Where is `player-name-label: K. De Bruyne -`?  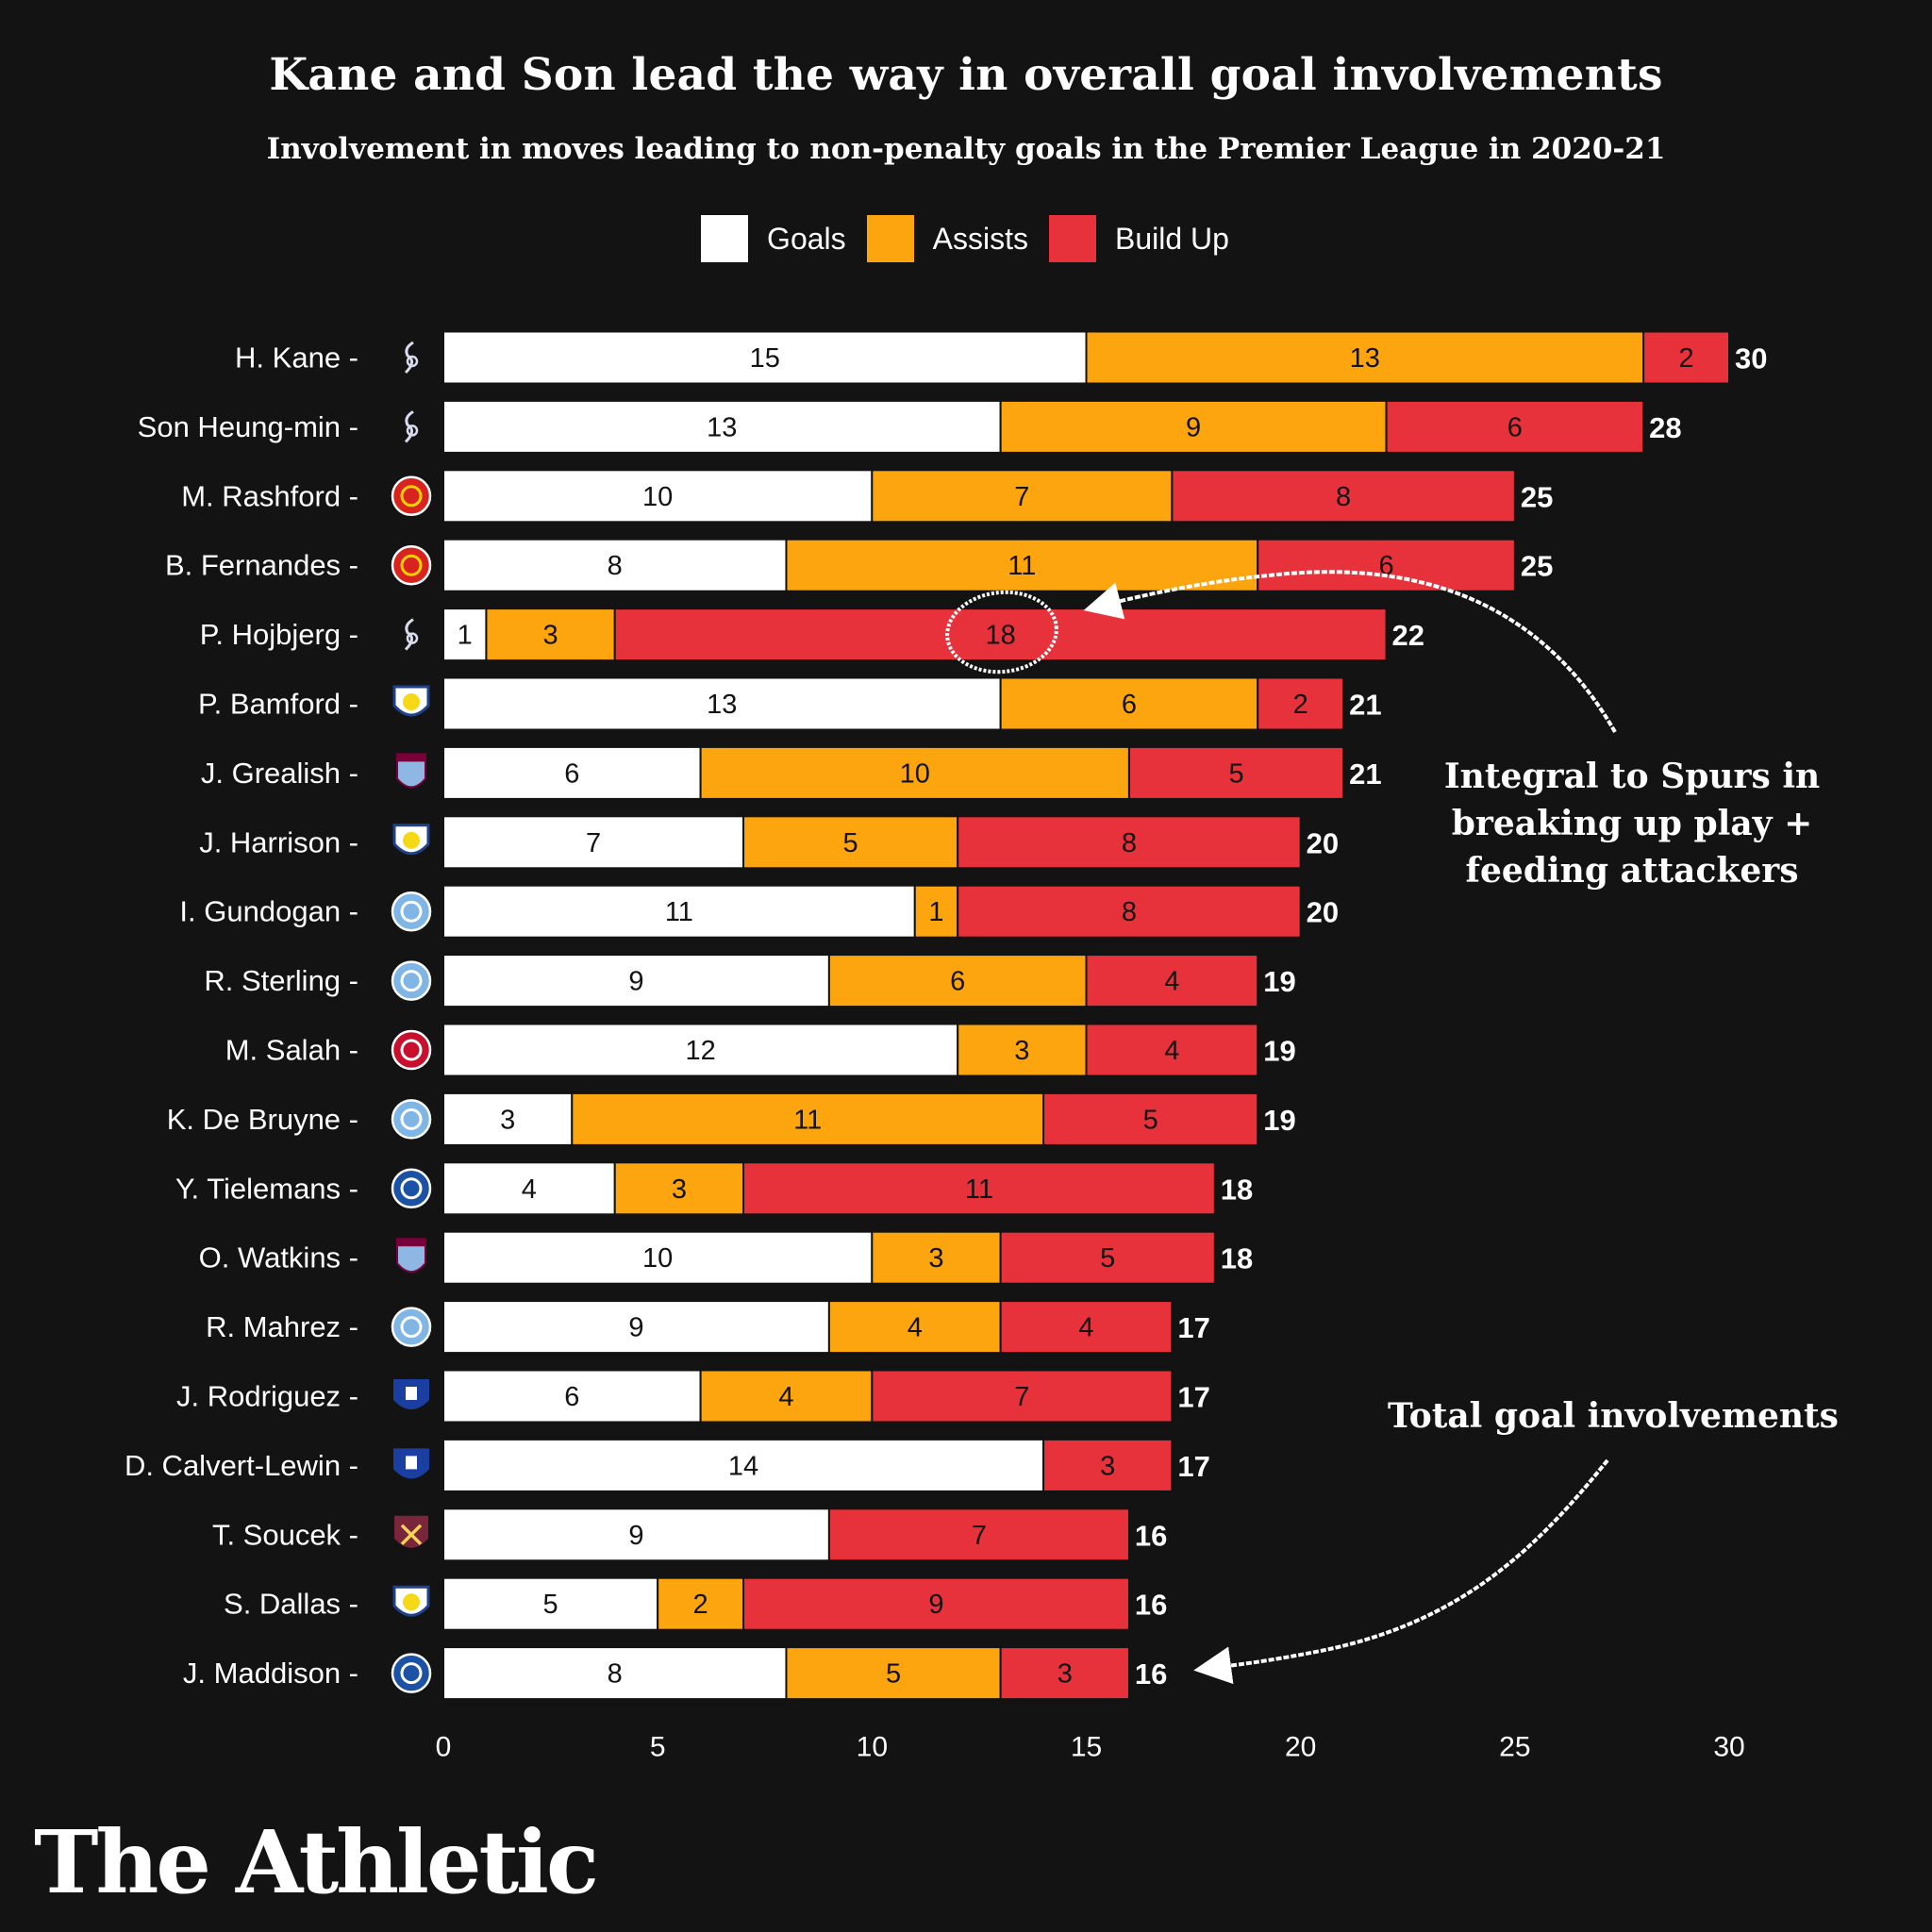 player-name-label: K. De Bruyne - is located at coordinates (263, 1119).